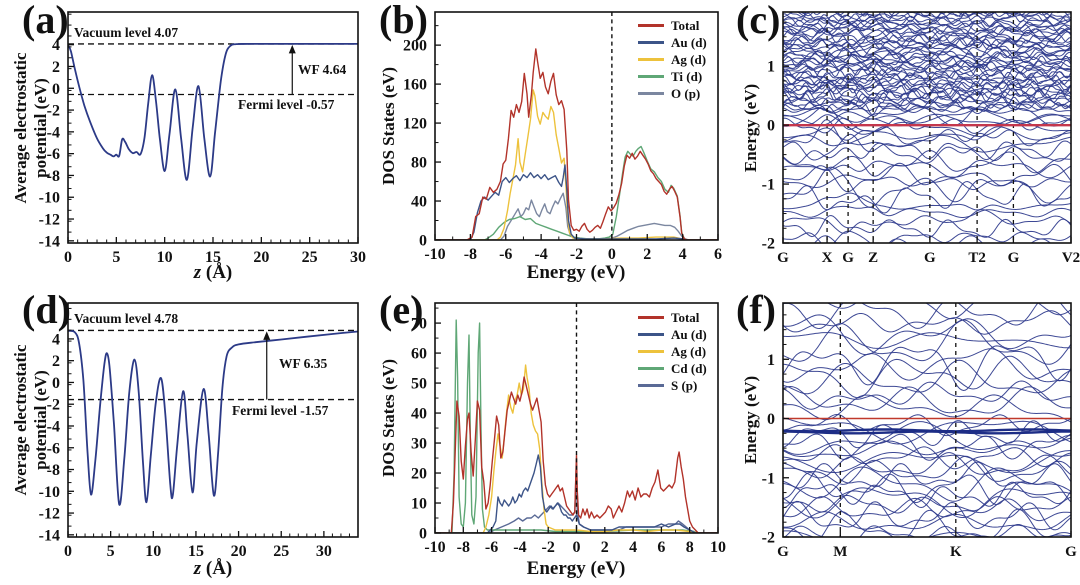 This screenshot has width=1080, height=585. Describe the element at coordinates (49, 535) in the screenshot. I see `y-tick-label: -14` at that location.